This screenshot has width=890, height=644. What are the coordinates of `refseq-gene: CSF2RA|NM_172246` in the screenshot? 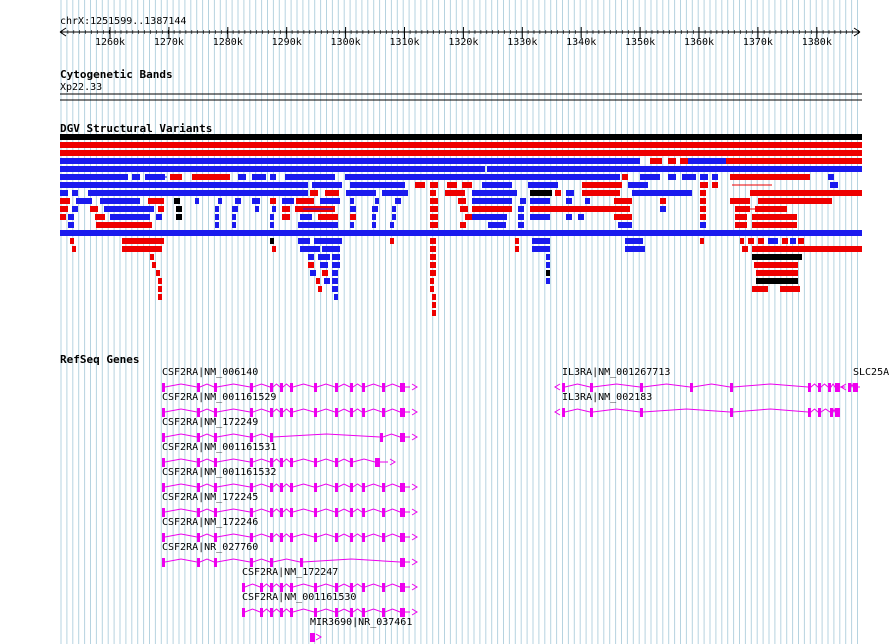 It's located at (290, 529).